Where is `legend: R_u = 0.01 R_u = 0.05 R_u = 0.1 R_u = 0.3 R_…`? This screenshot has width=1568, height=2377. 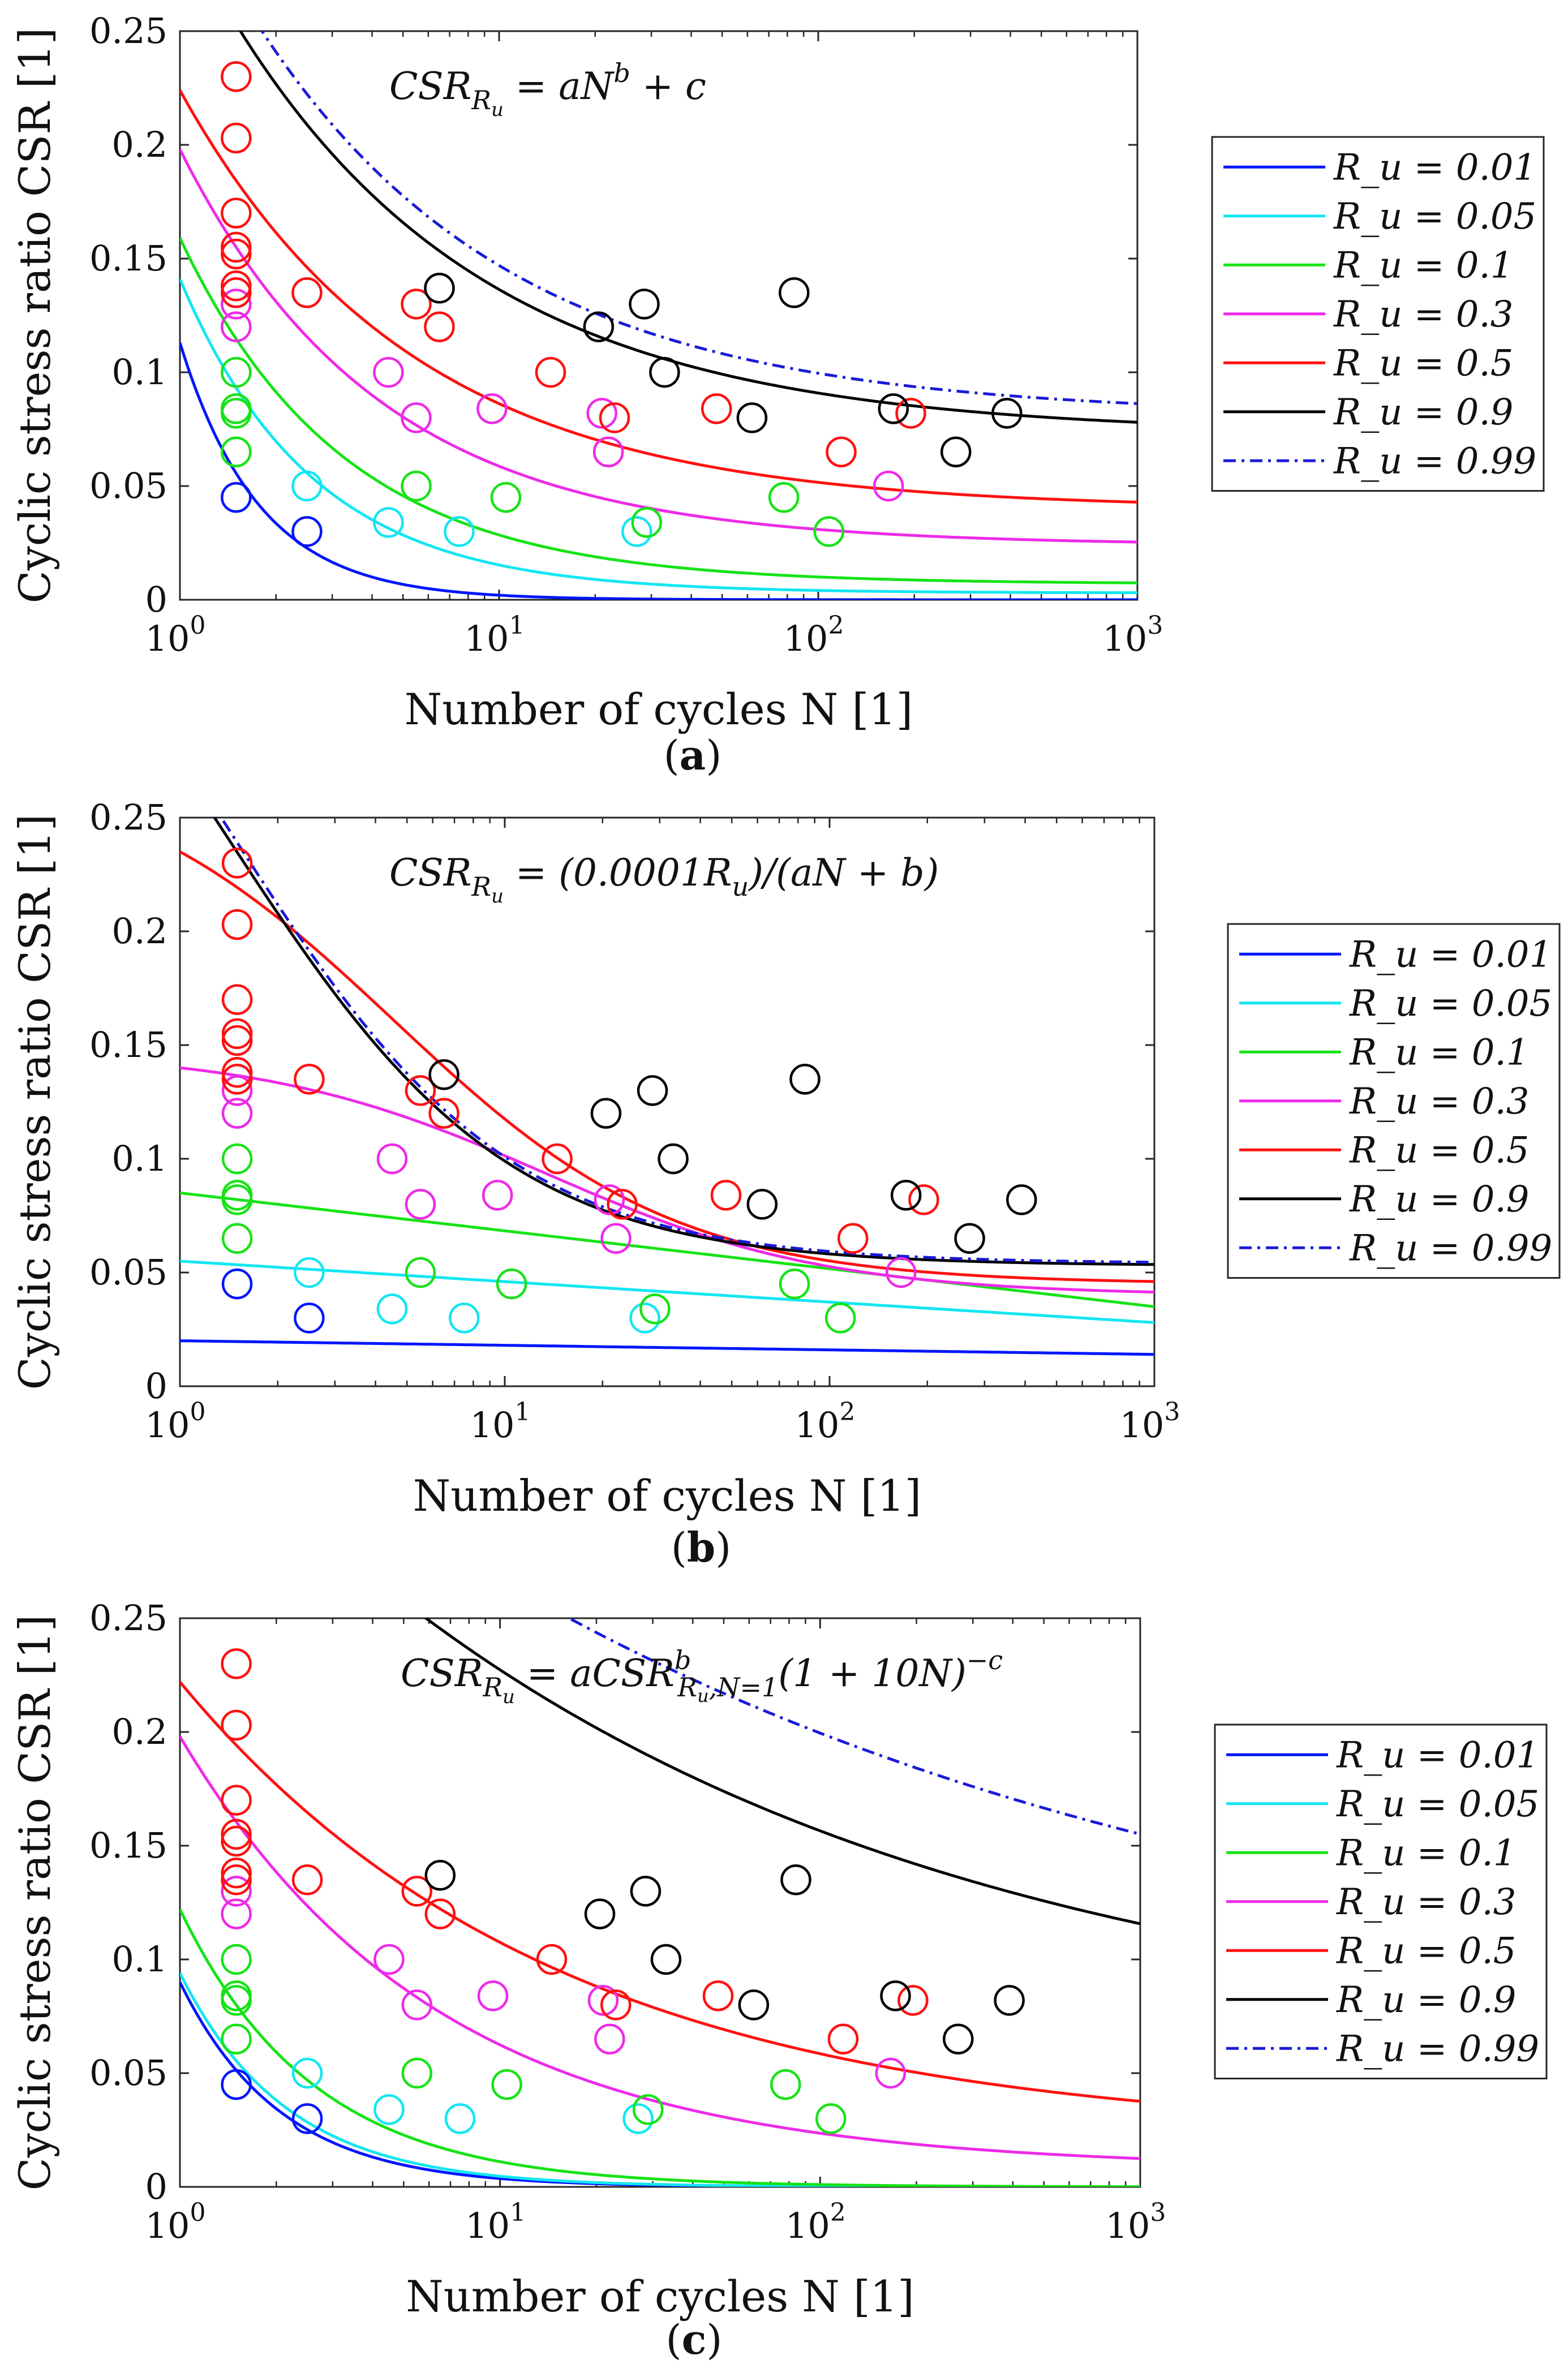
legend: R_u = 0.01 R_u = 0.05 R_u = 0.1 R_u = 0.3 R_… is located at coordinates (1394, 1101).